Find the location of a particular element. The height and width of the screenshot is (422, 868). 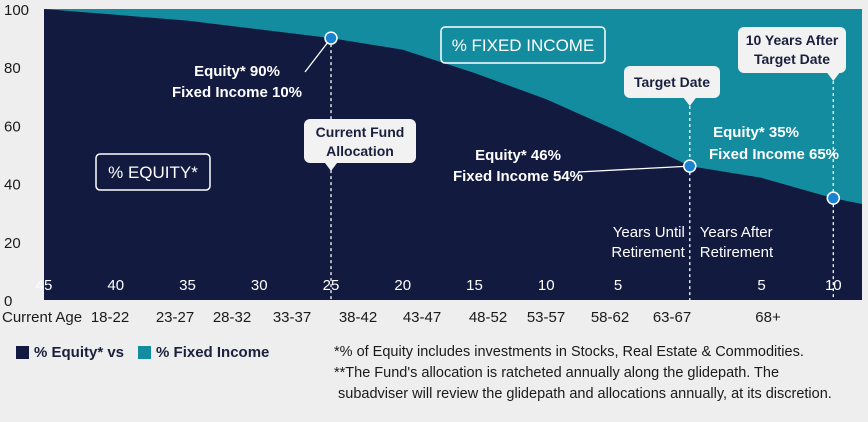

x-axis-title: Current Age is located at coordinates (42, 317).